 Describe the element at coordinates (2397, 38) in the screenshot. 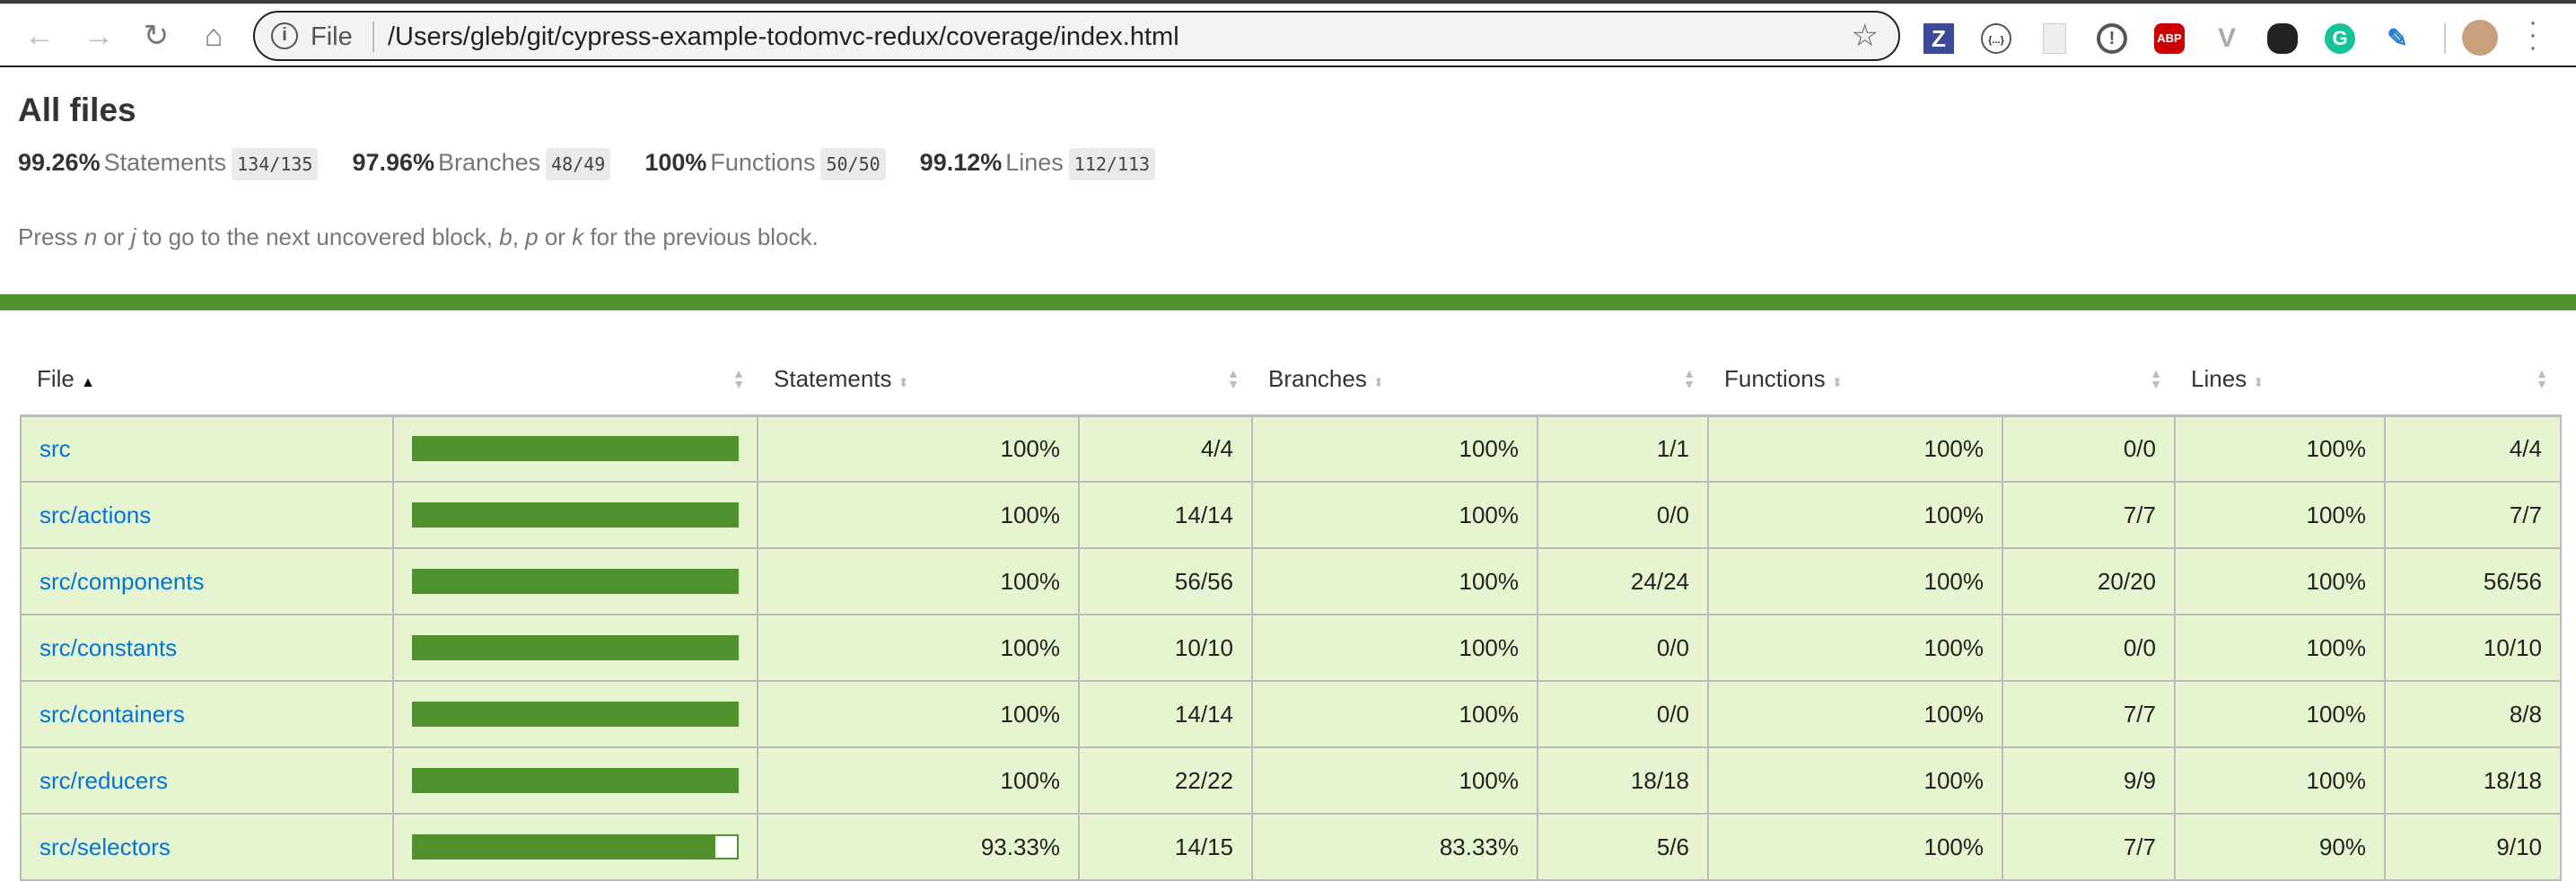

I see `extension-icon: ✎` at that location.